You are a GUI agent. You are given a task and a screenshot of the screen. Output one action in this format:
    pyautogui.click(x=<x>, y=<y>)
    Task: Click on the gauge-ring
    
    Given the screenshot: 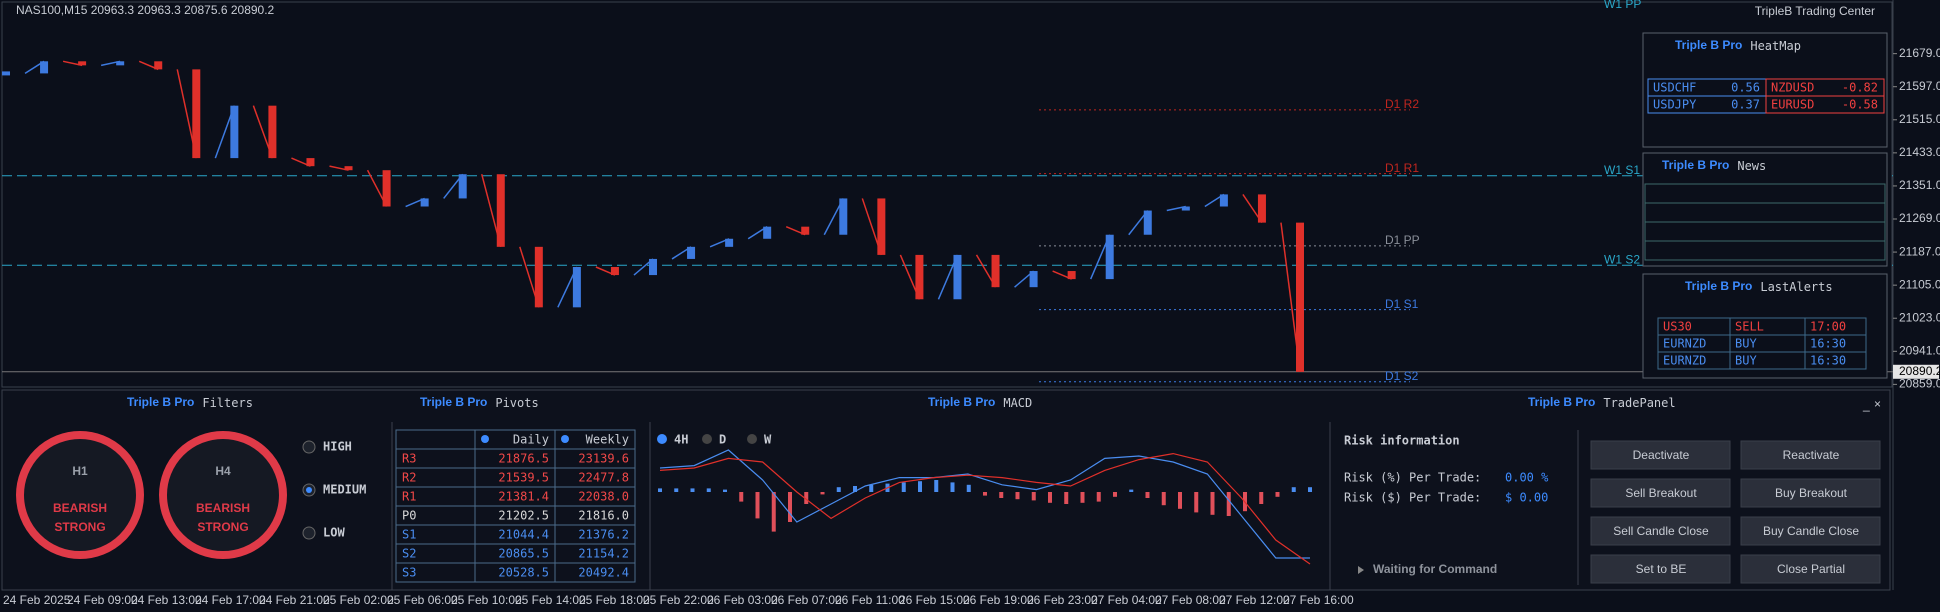 What is the action you would take?
    pyautogui.click(x=80, y=495)
    